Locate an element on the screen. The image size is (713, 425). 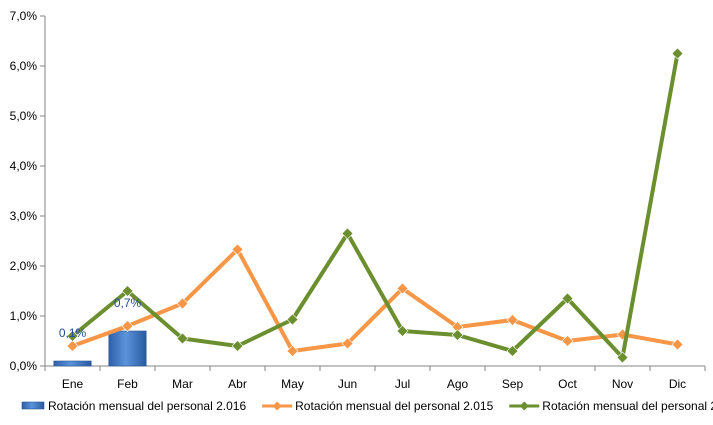
y-tick-label: 3,0% is located at coordinates (24, 216).